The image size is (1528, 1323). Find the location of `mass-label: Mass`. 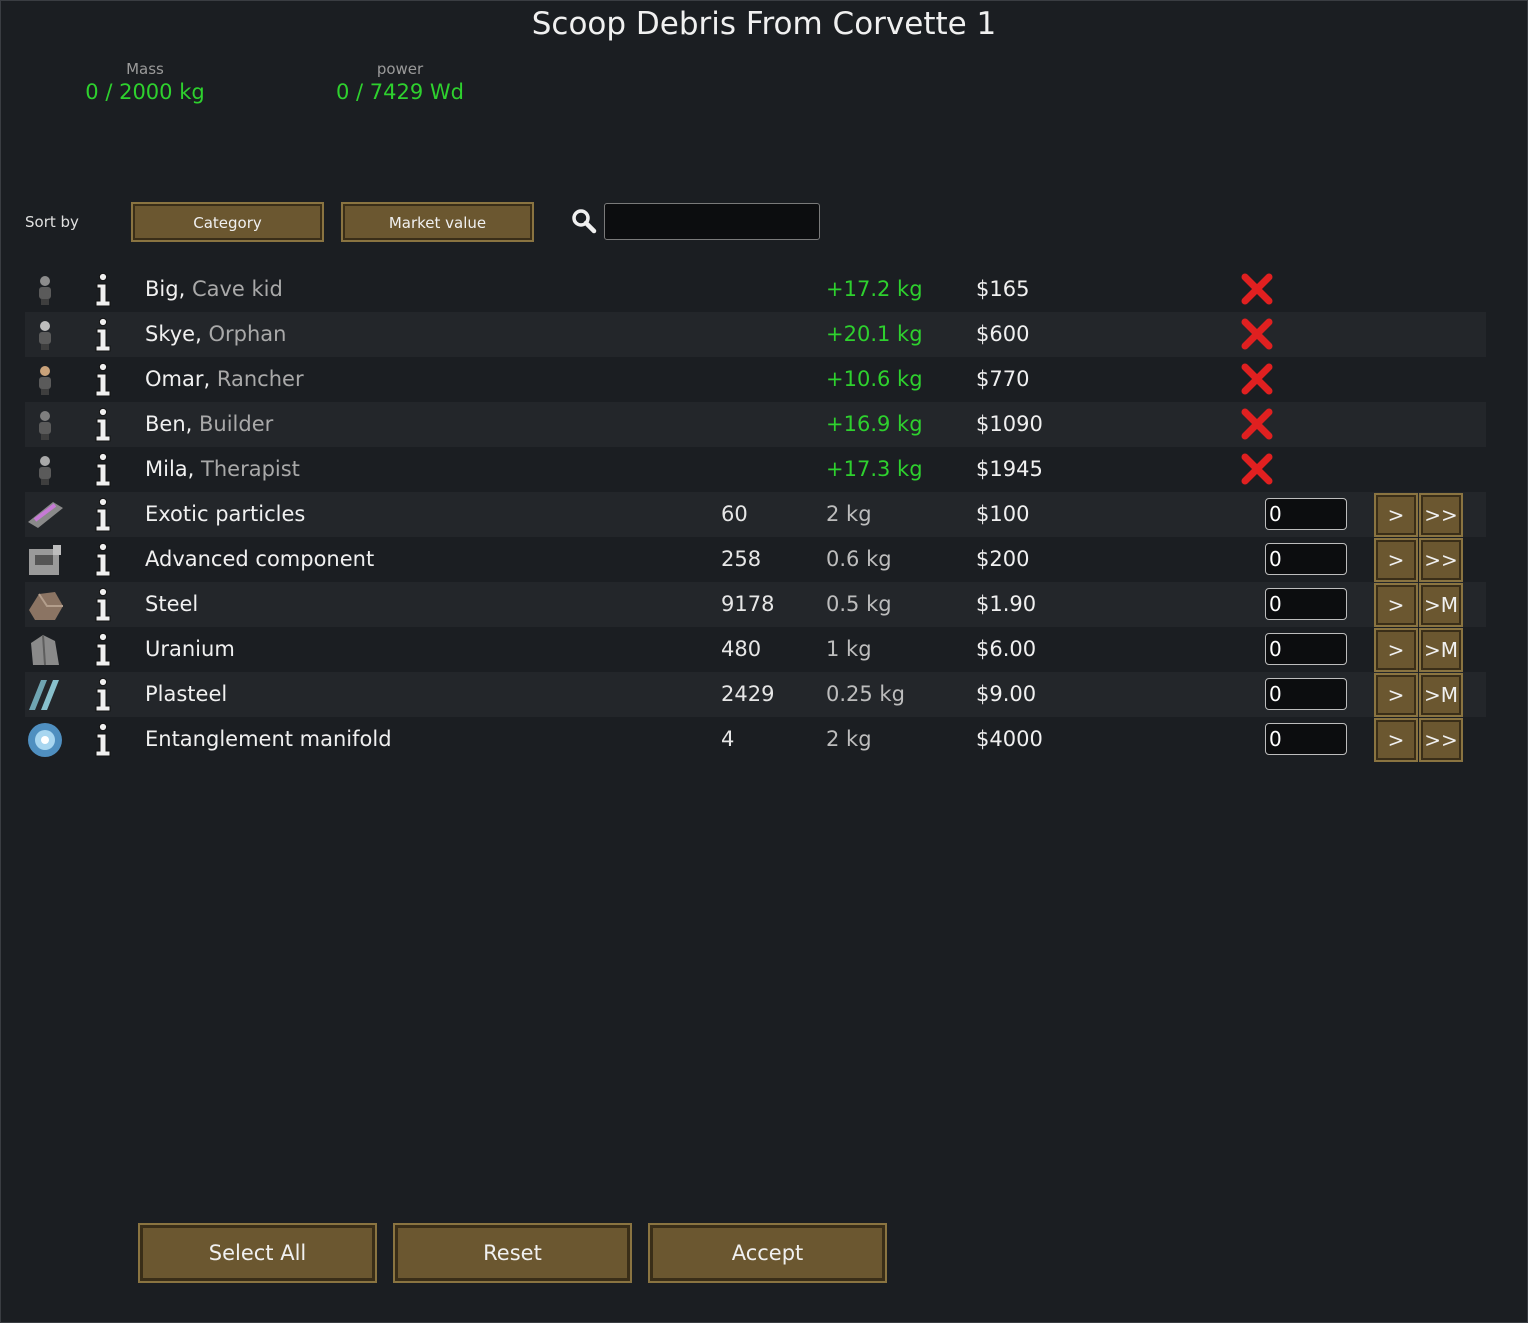

mass-label: Mass is located at coordinates (145, 69).